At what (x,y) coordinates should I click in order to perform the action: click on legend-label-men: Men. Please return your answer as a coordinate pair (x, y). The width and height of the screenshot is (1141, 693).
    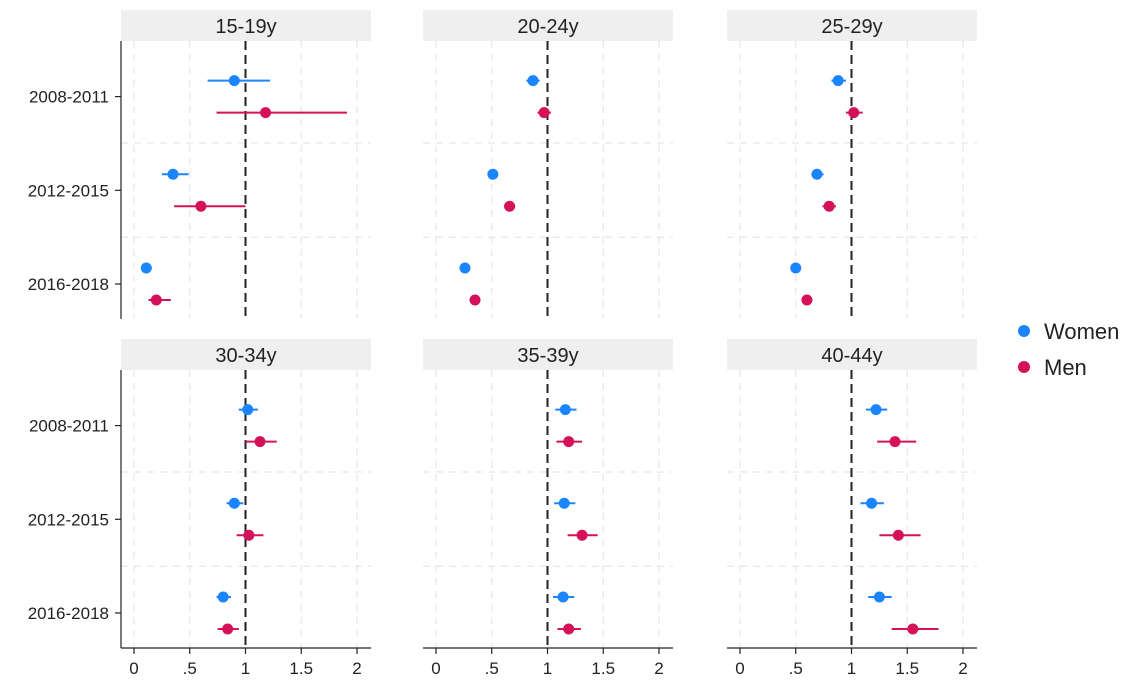
    Looking at the image, I should click on (1065, 367).